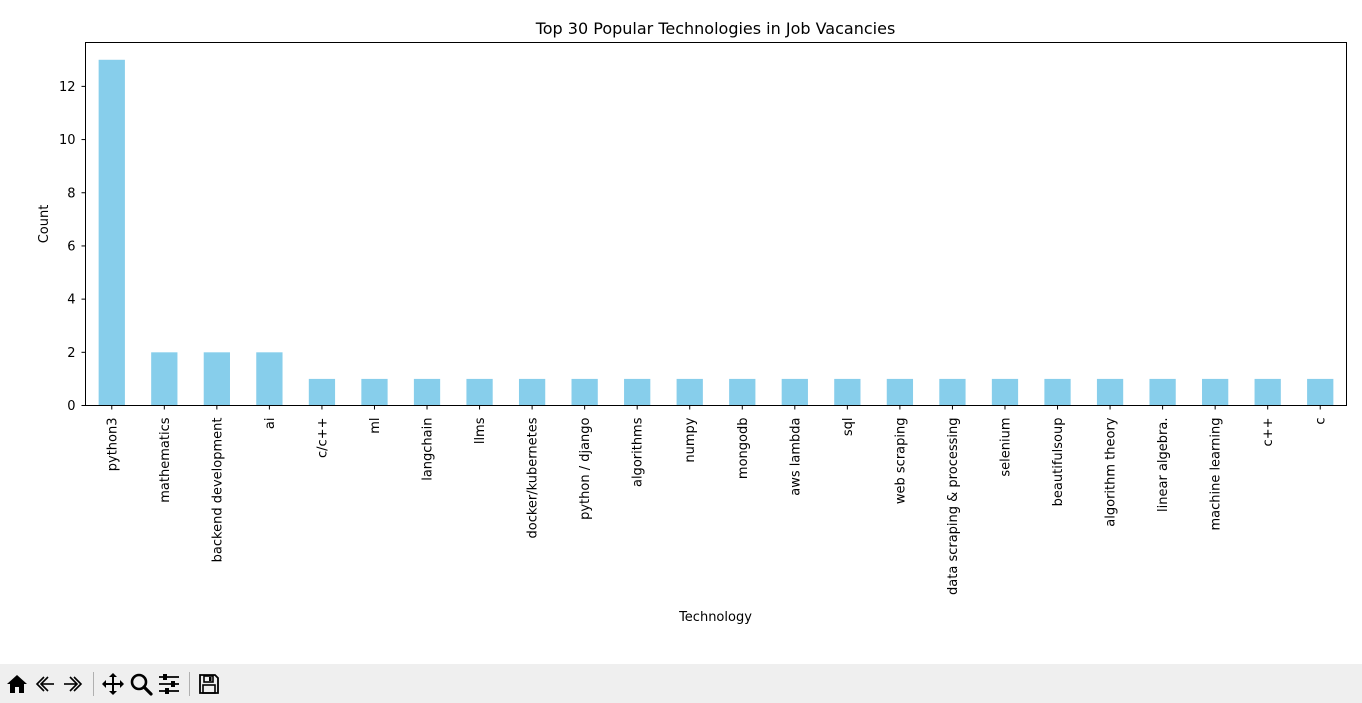  What do you see at coordinates (428, 449) in the screenshot?
I see `x-tick-label: langchain` at bounding box center [428, 449].